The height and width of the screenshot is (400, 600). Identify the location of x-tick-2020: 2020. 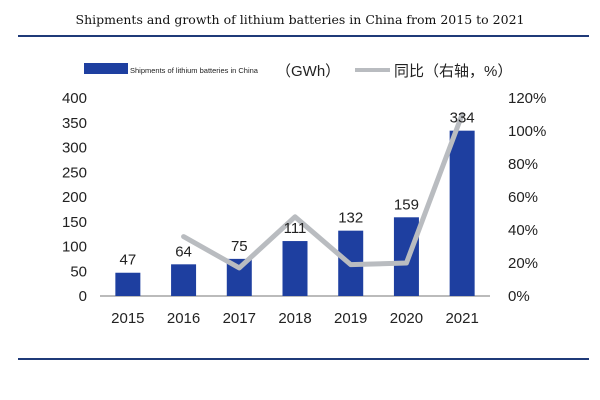
(406, 318).